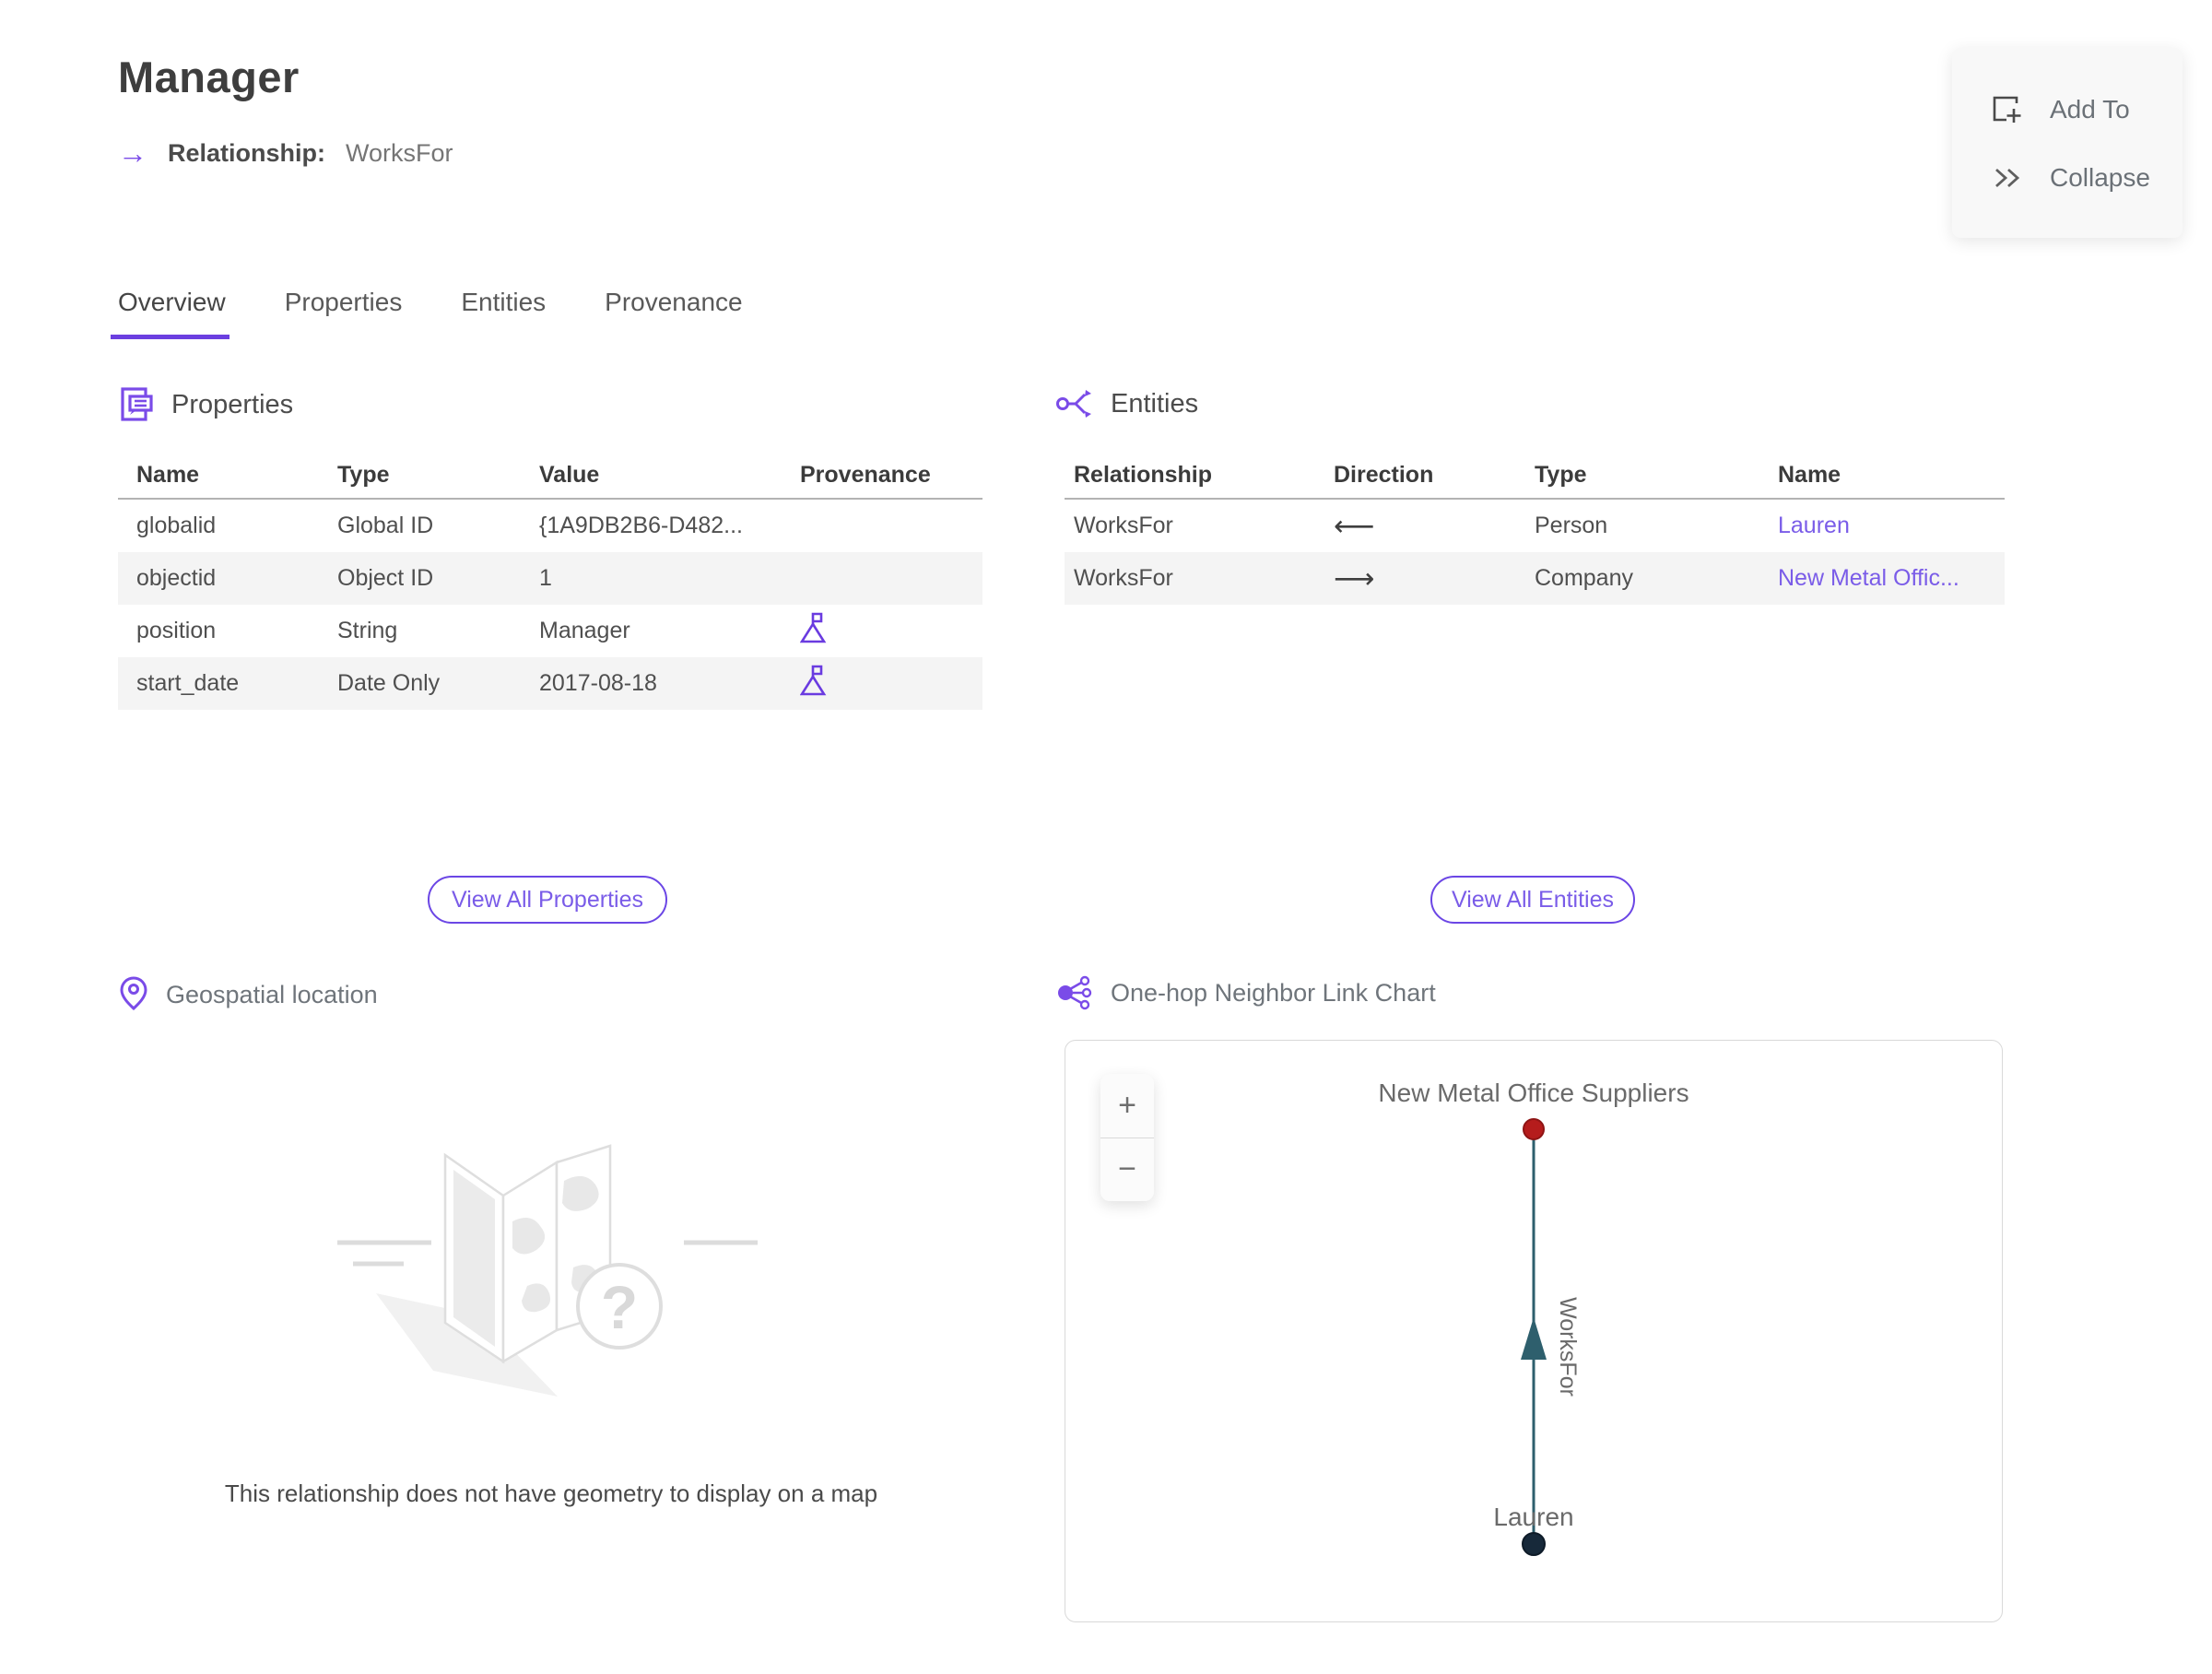  Describe the element at coordinates (1384, 474) in the screenshot. I see `col-direction: Direction` at that location.